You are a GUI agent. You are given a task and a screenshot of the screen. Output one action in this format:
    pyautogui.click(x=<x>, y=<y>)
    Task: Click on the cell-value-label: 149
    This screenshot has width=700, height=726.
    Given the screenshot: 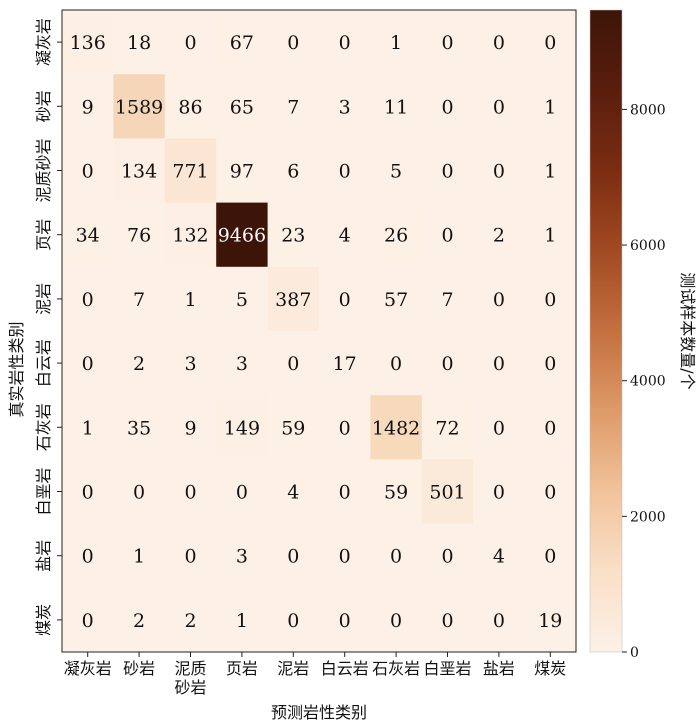 What is the action you would take?
    pyautogui.click(x=242, y=428)
    